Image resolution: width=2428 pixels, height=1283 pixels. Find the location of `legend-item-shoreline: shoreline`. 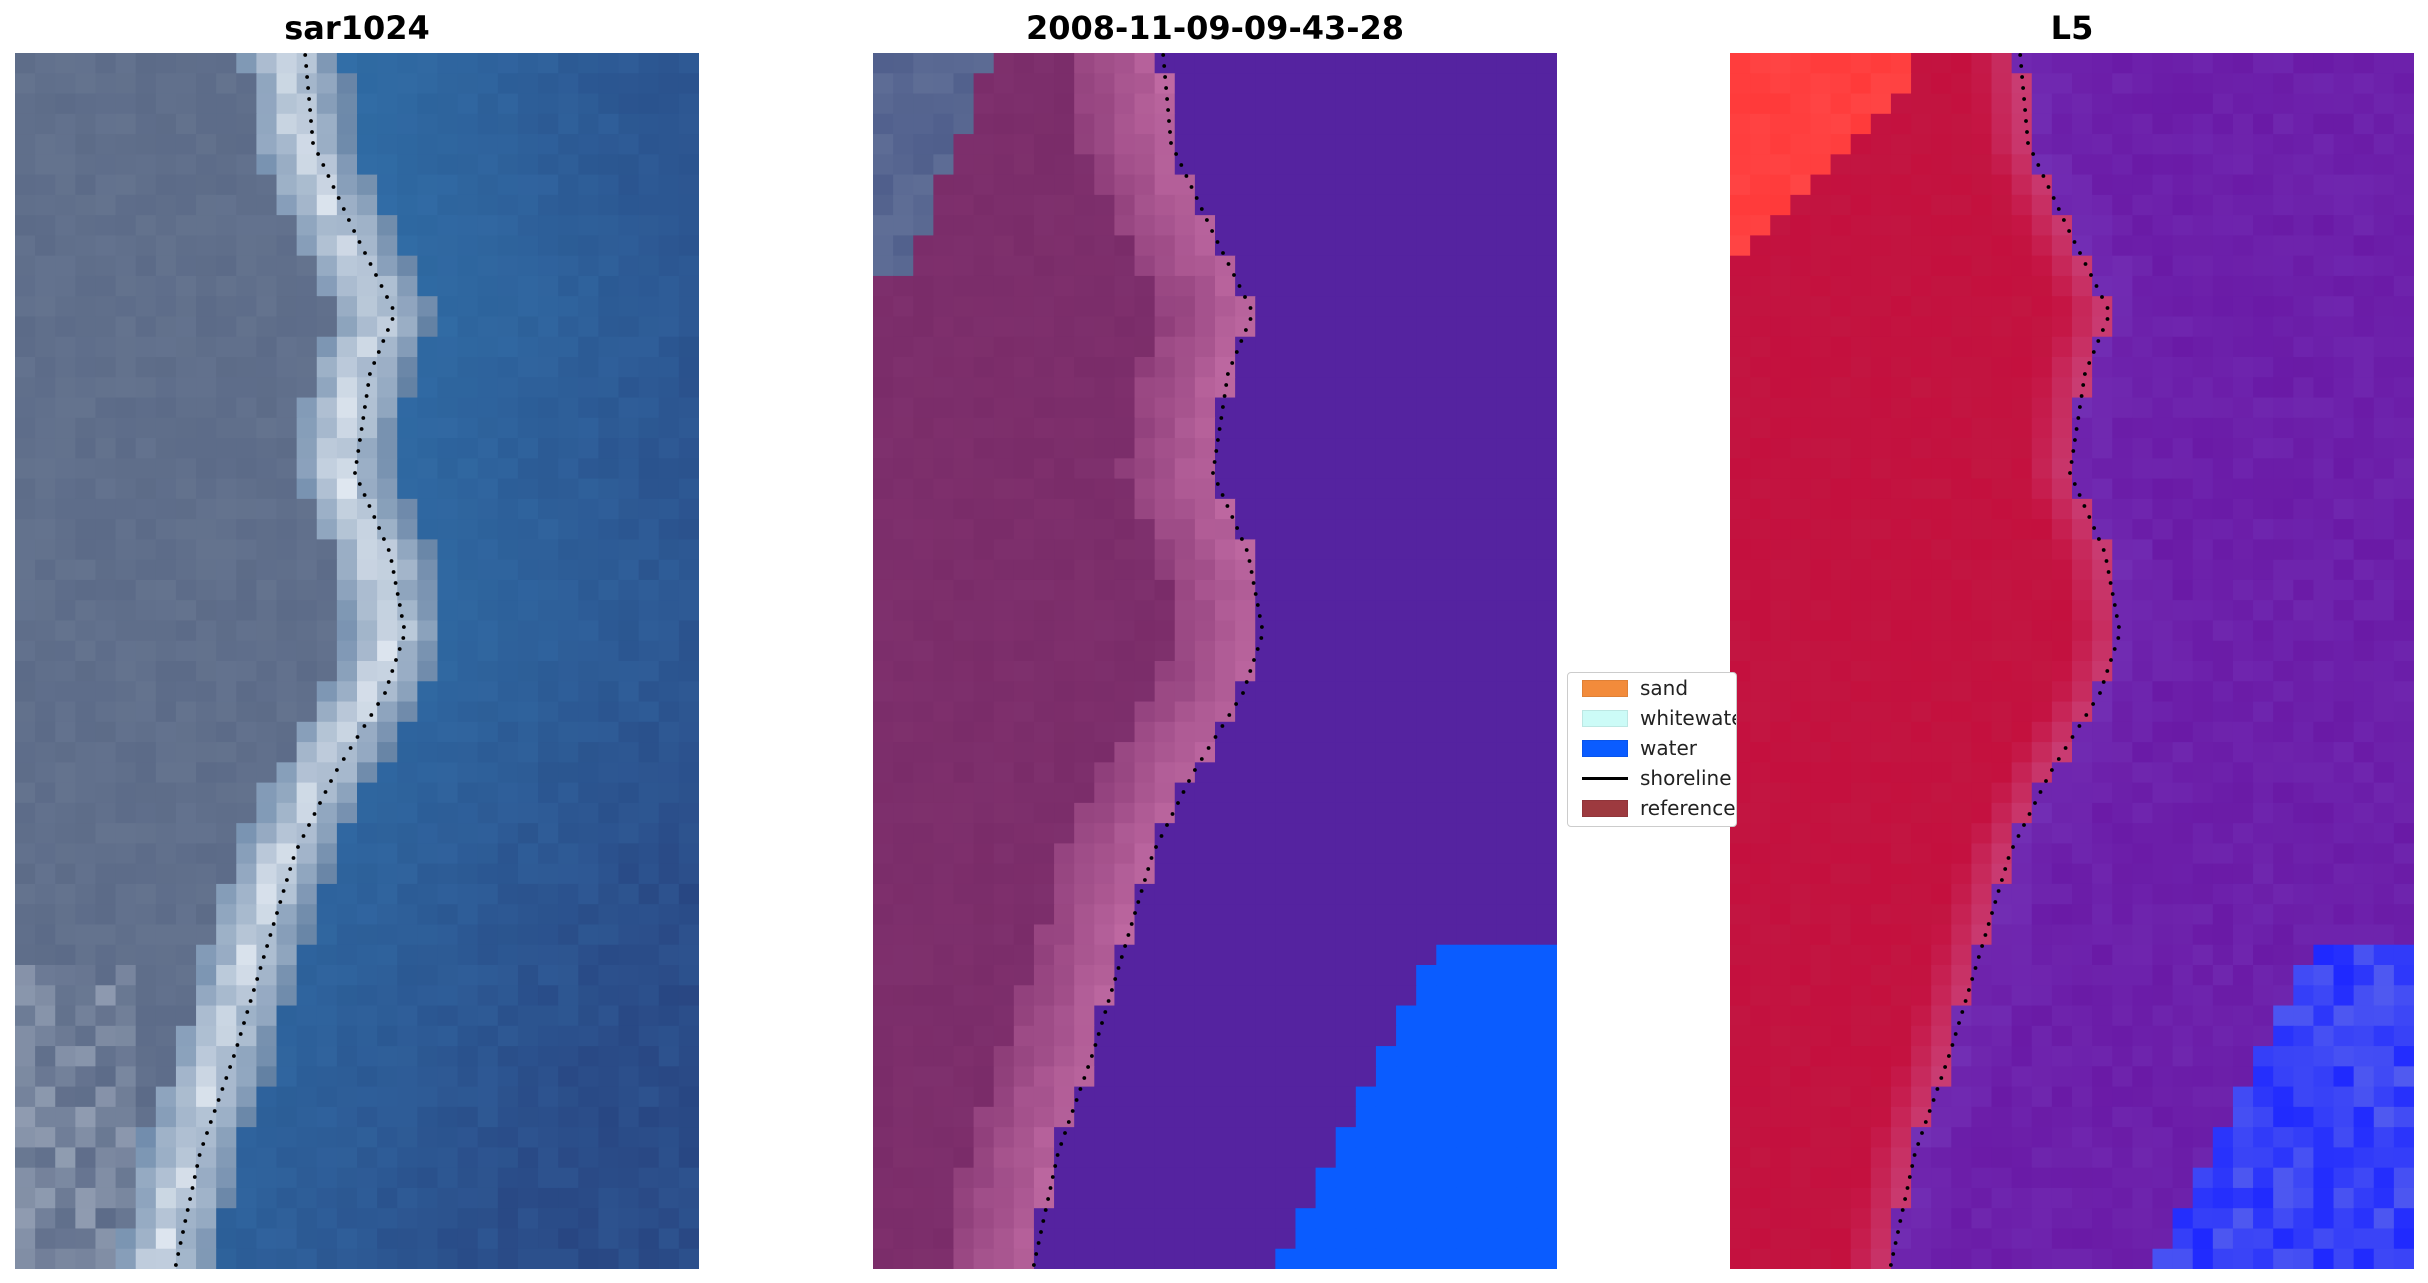

legend-item-shoreline: shoreline is located at coordinates (1656, 777).